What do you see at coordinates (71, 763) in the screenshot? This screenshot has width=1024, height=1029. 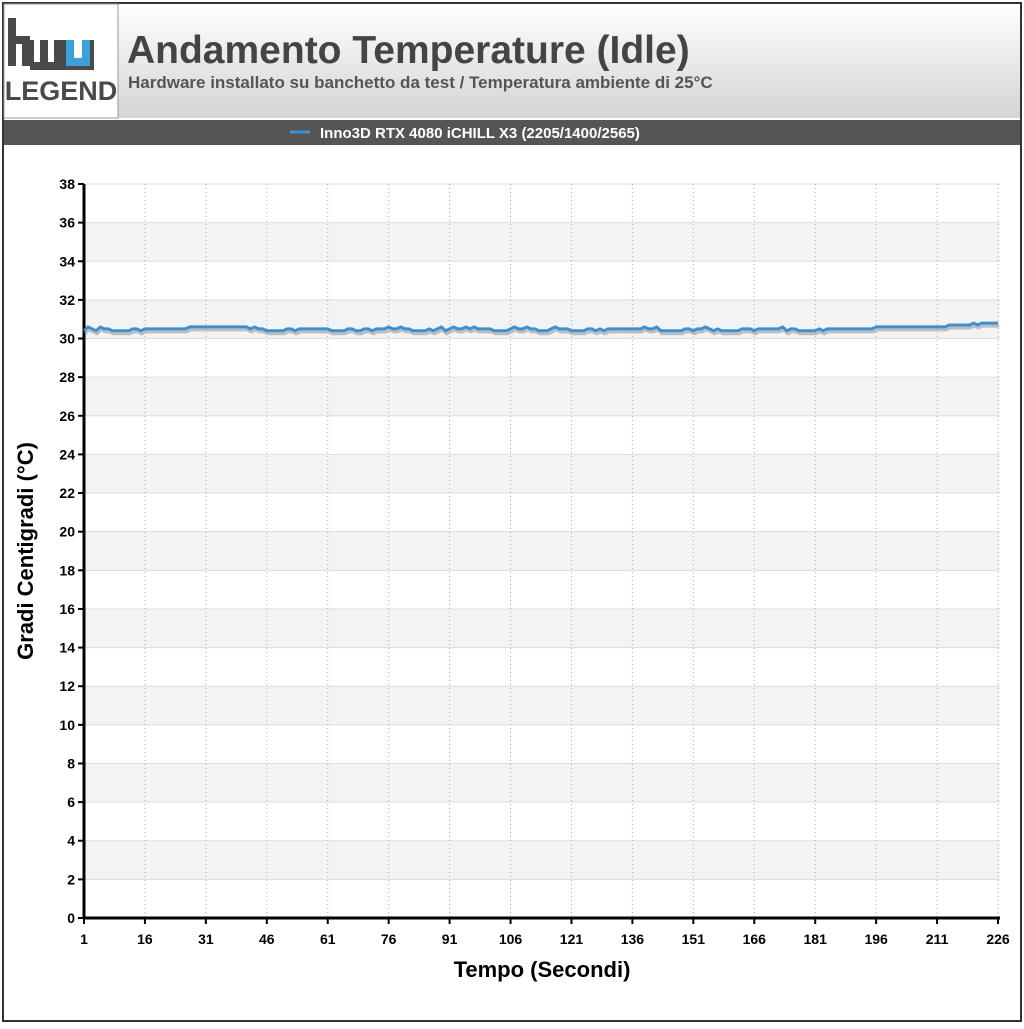 I see `y-tick-label: 8` at bounding box center [71, 763].